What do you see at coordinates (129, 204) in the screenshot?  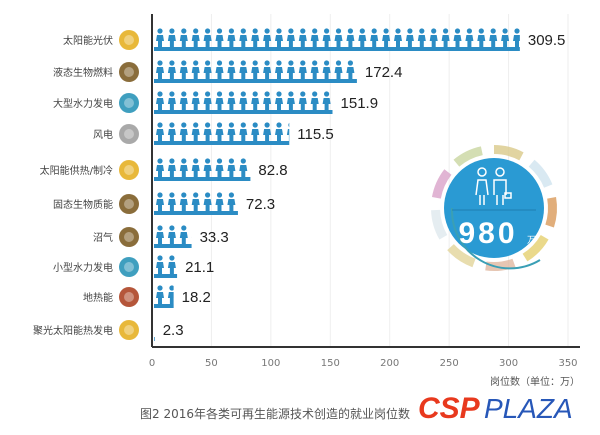 I see `biomass-icon` at bounding box center [129, 204].